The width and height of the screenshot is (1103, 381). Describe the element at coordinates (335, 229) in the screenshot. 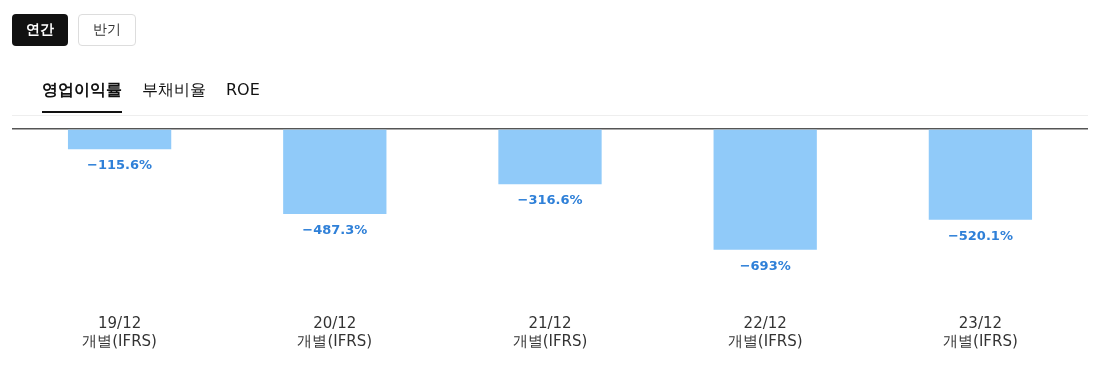

I see `data-label: −487.3%` at that location.